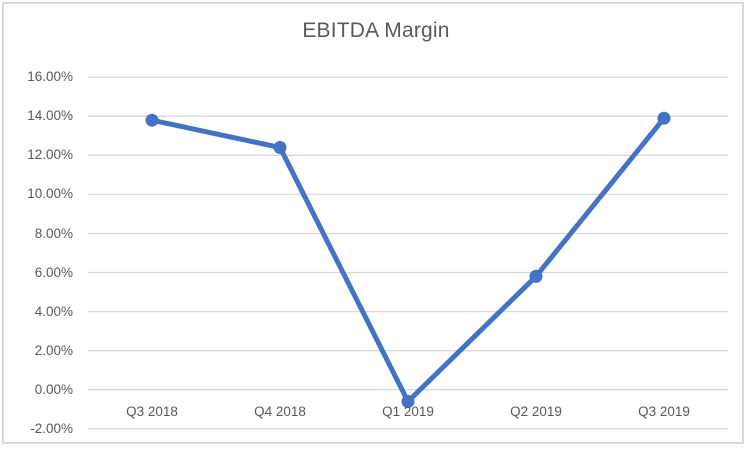 The height and width of the screenshot is (452, 752). What do you see at coordinates (50, 116) in the screenshot?
I see `y-tick-label: 14.00%` at bounding box center [50, 116].